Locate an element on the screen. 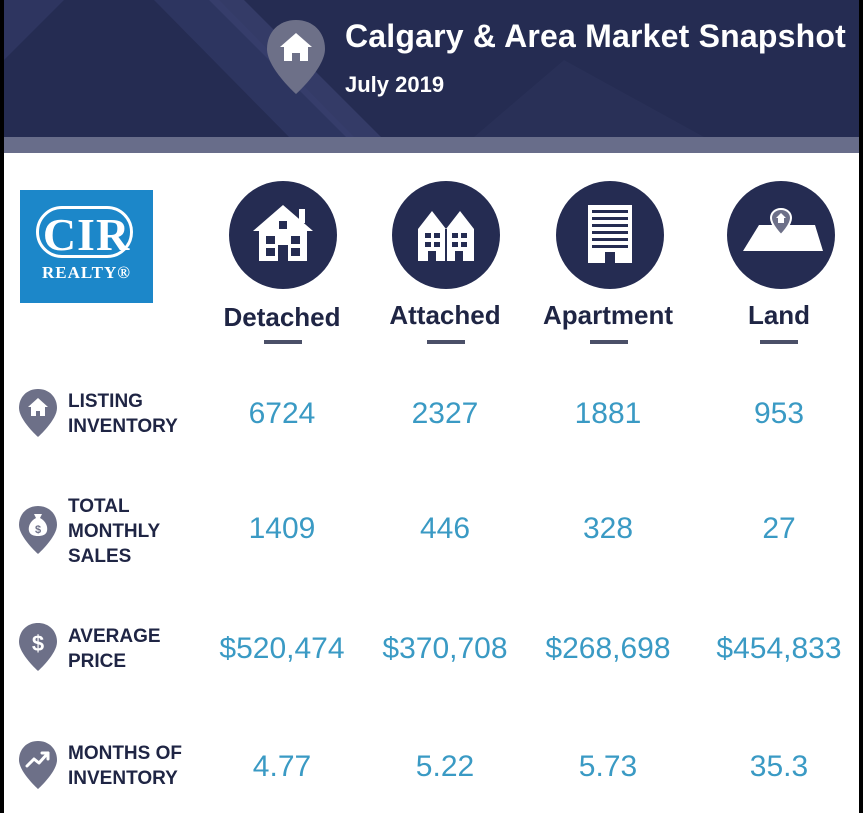  category-label-apartment: Apartment is located at coordinates (607, 315).